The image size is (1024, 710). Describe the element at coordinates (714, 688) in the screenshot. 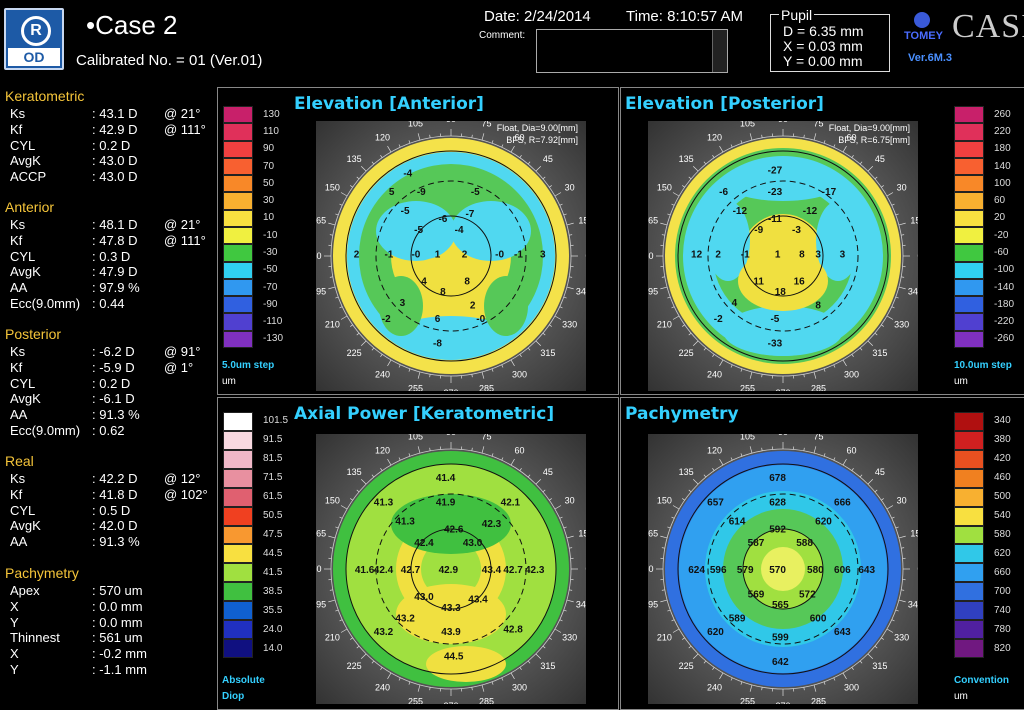

I see `angle-label: 240` at that location.